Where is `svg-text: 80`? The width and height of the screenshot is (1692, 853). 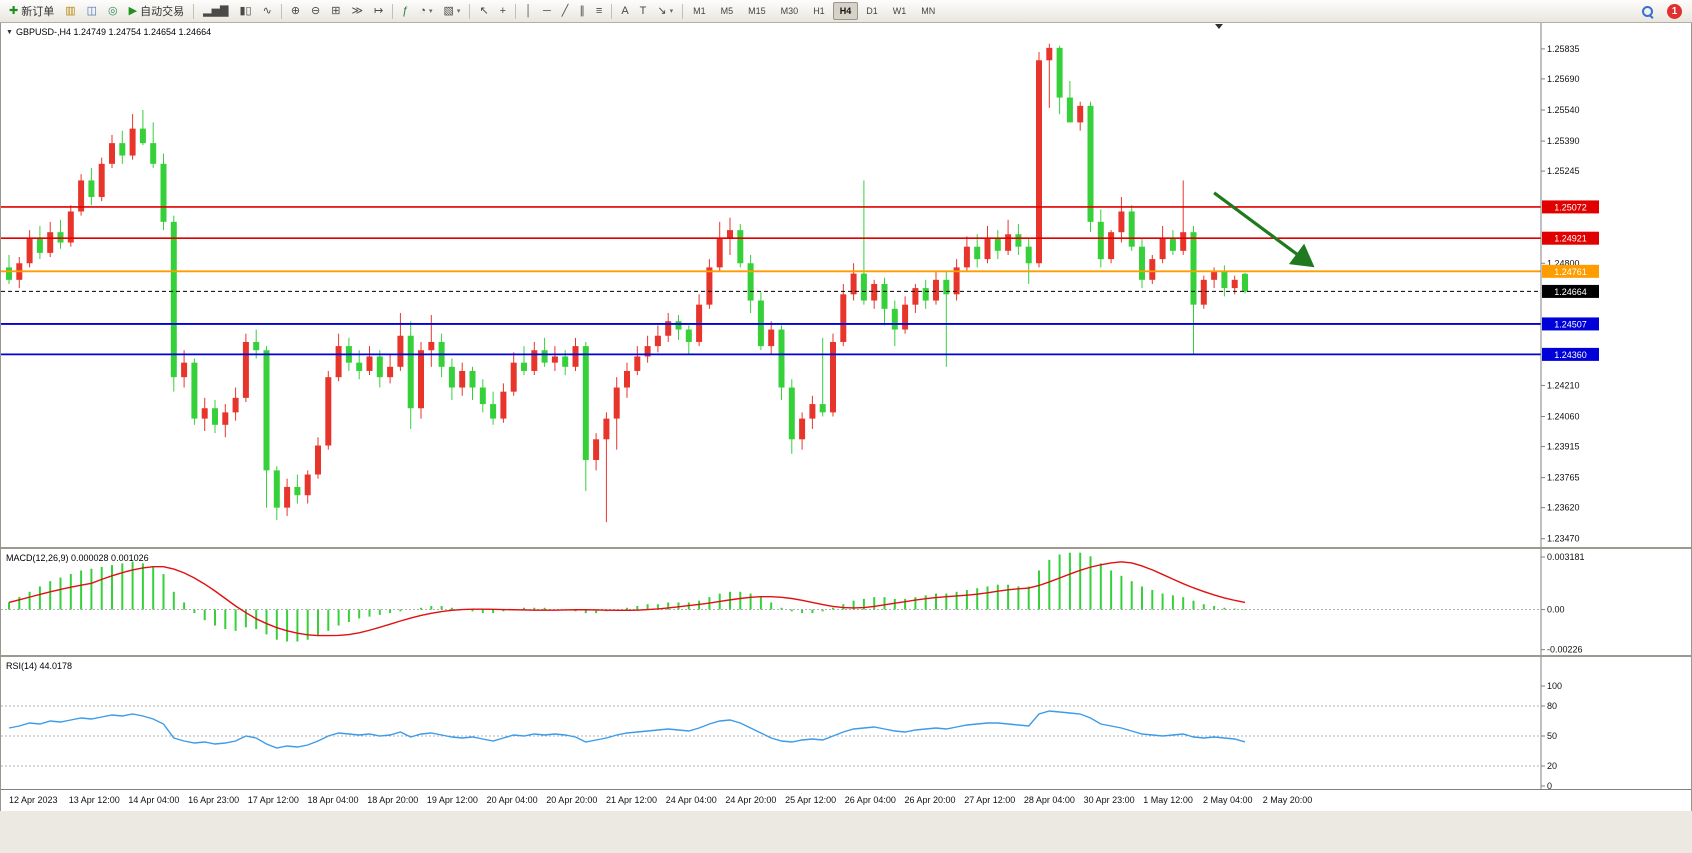 svg-text: 80 is located at coordinates (1552, 706).